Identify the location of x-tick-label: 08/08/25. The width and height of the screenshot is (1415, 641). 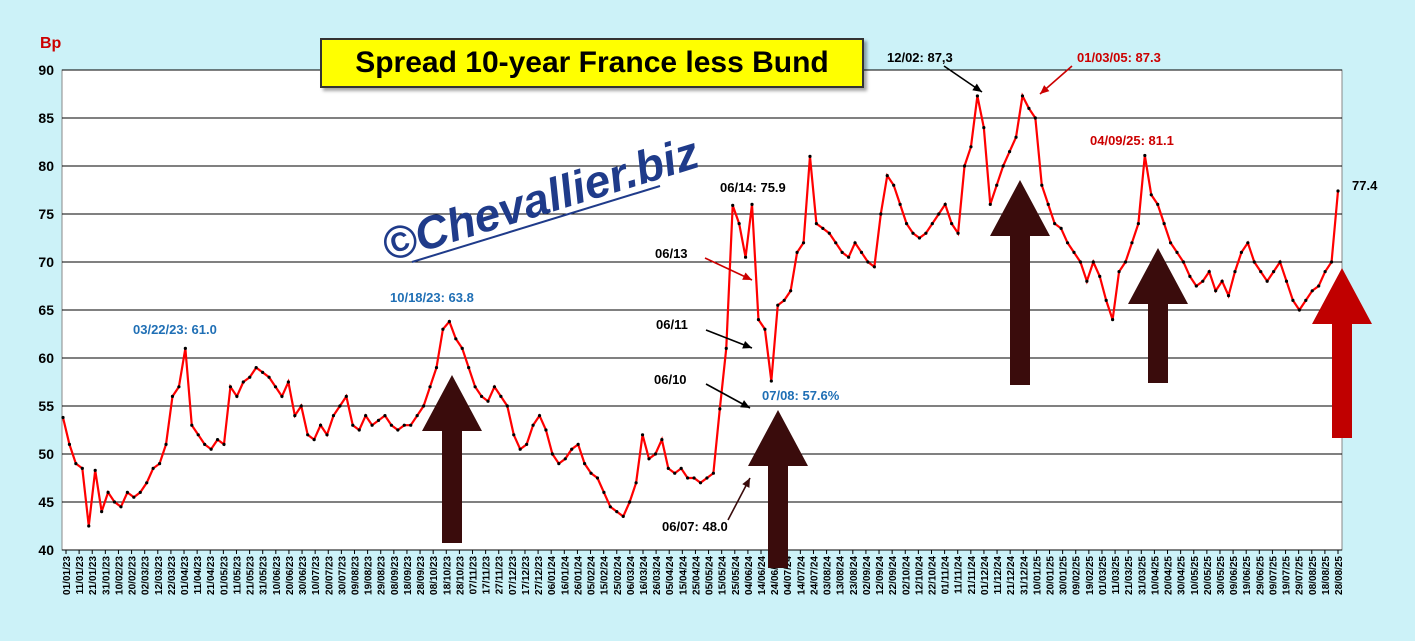
(1313, 575).